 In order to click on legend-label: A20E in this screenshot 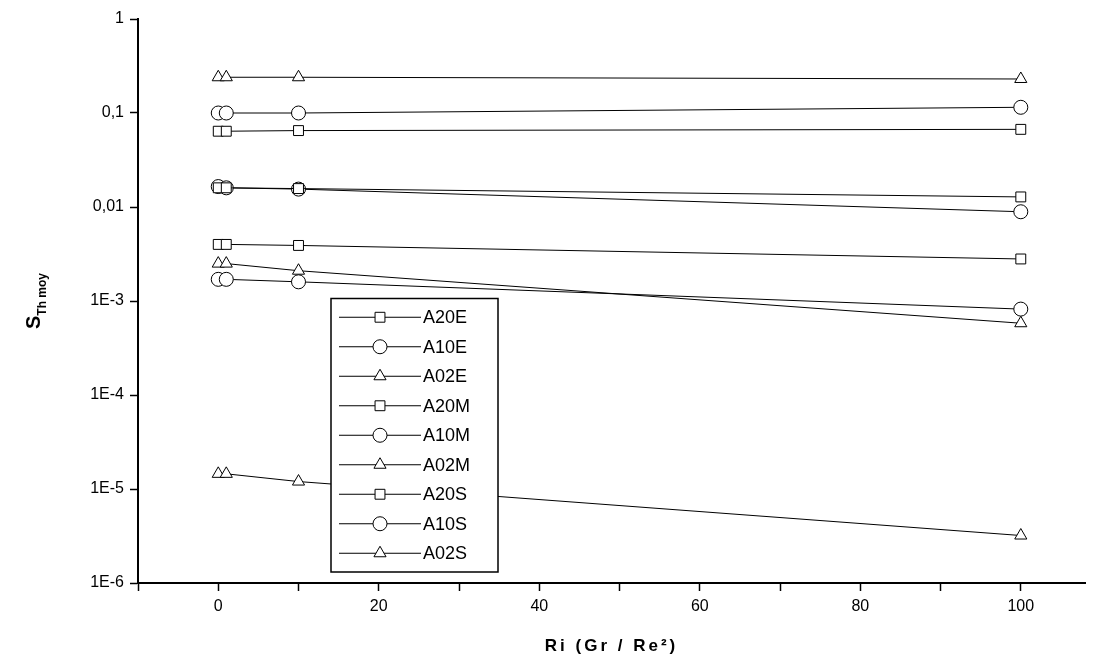, I will do `click(445, 317)`.